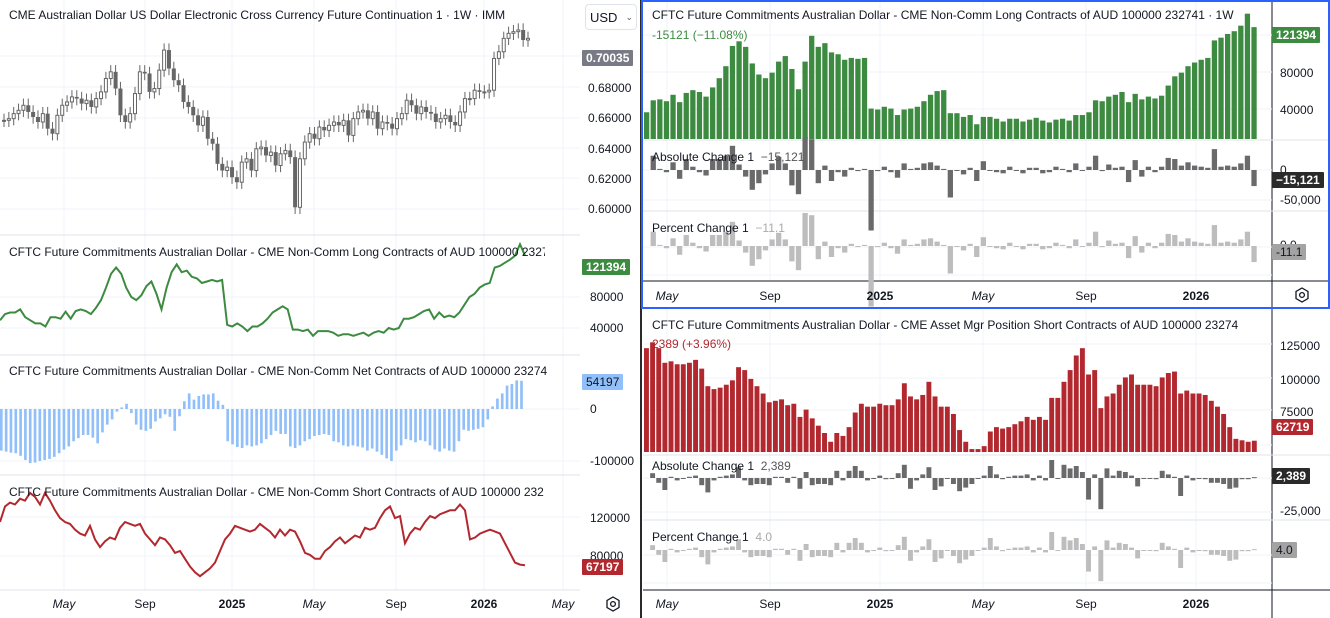  I want to click on right-bottom-x-label: 2025, so click(880, 604).